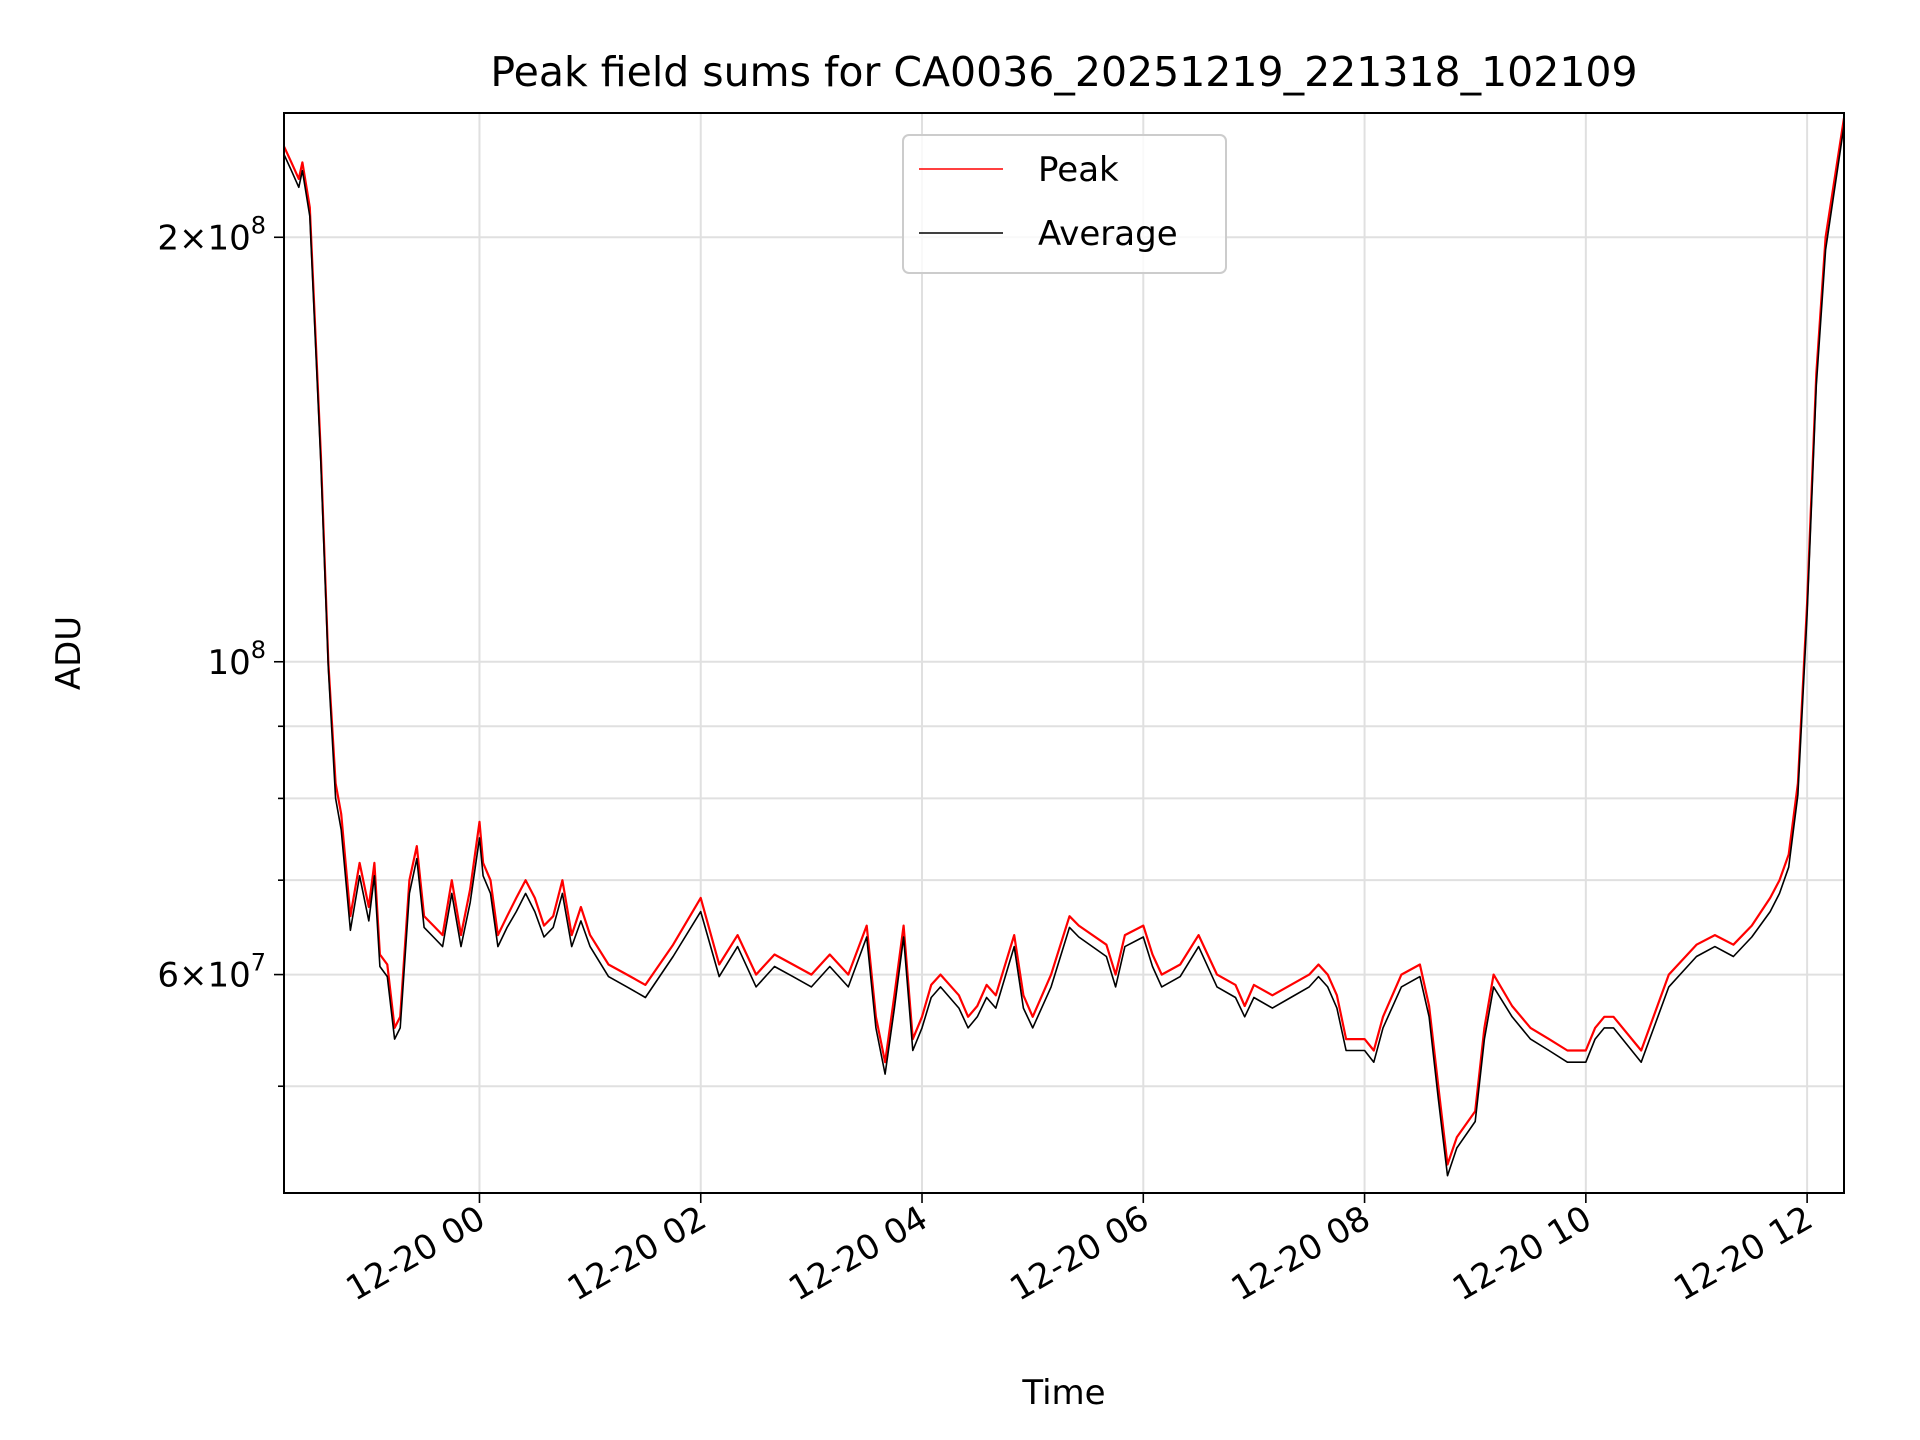  Describe the element at coordinates (1064, 204) in the screenshot. I see `legend: Peak Average` at that location.